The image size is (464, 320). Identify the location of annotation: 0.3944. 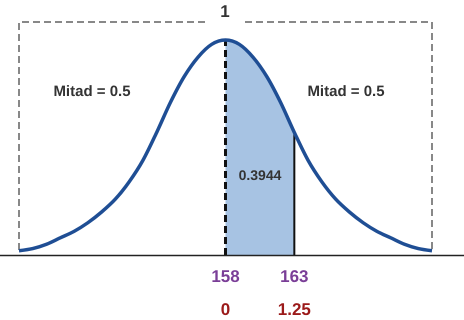
(260, 175).